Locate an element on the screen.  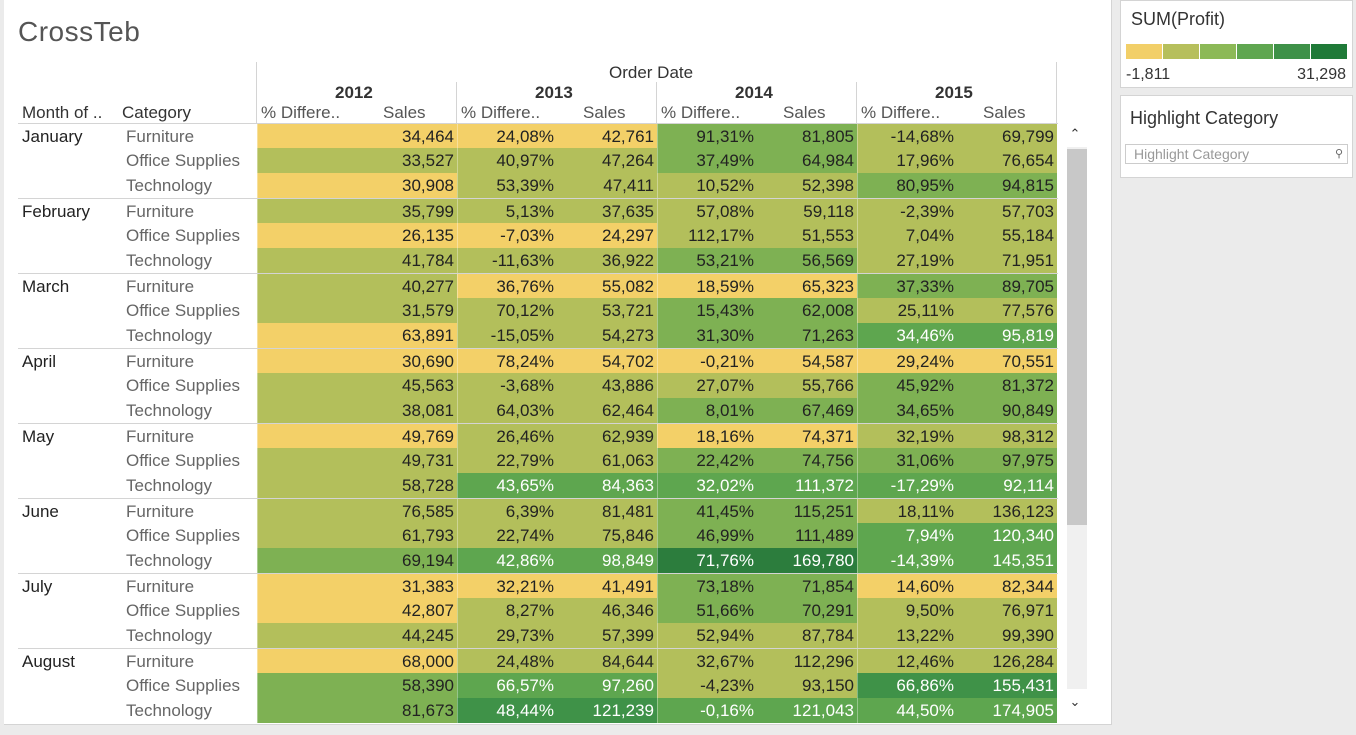
pct-diff-cell: 18,16% is located at coordinates (707, 436).